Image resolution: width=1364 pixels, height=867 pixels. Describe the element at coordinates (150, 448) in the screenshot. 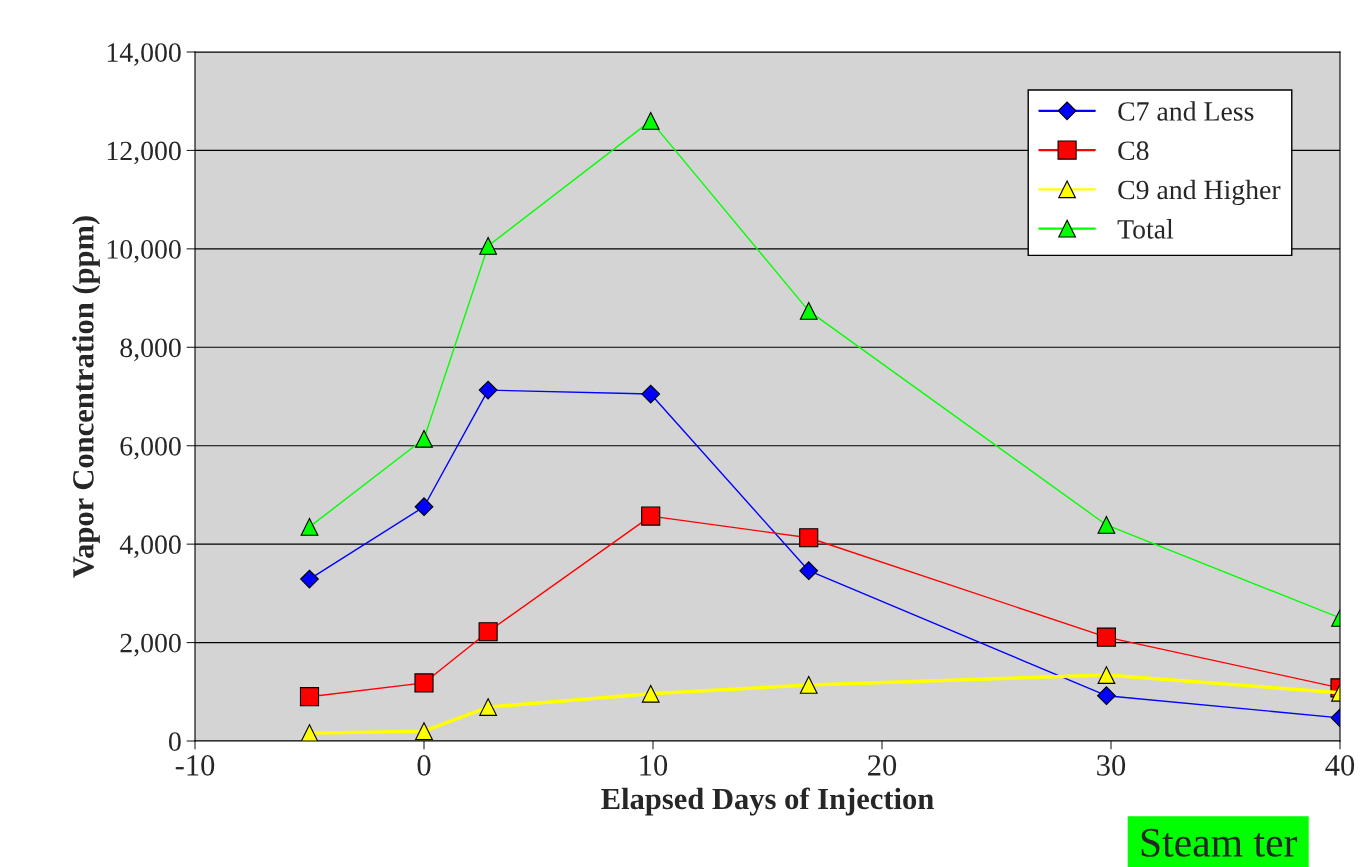

I see `y-tick-label: 6,000` at that location.